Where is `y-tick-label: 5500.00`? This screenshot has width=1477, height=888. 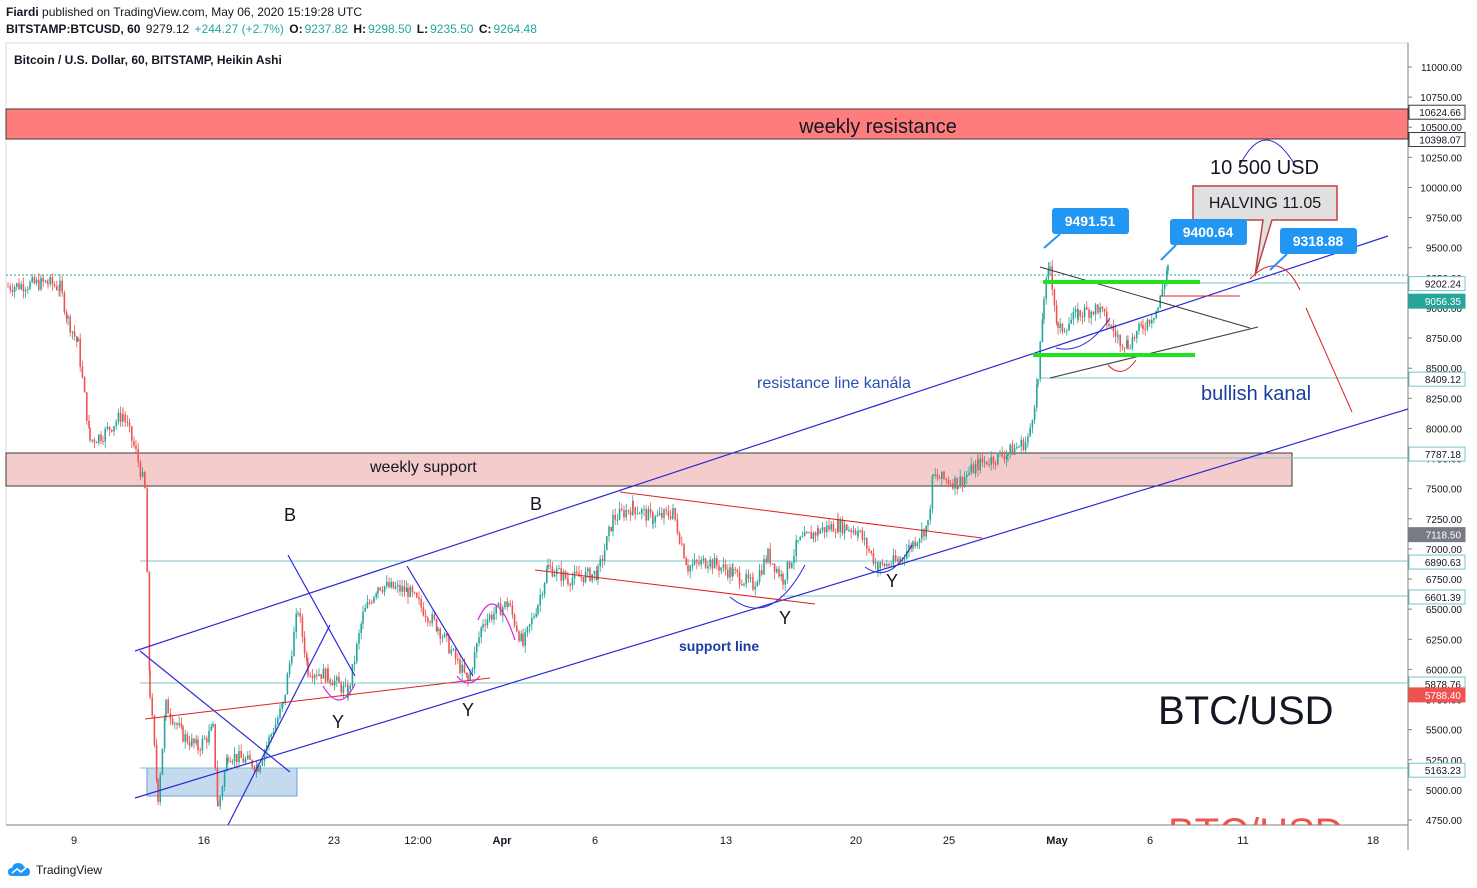 y-tick-label: 5500.00 is located at coordinates (1444, 731).